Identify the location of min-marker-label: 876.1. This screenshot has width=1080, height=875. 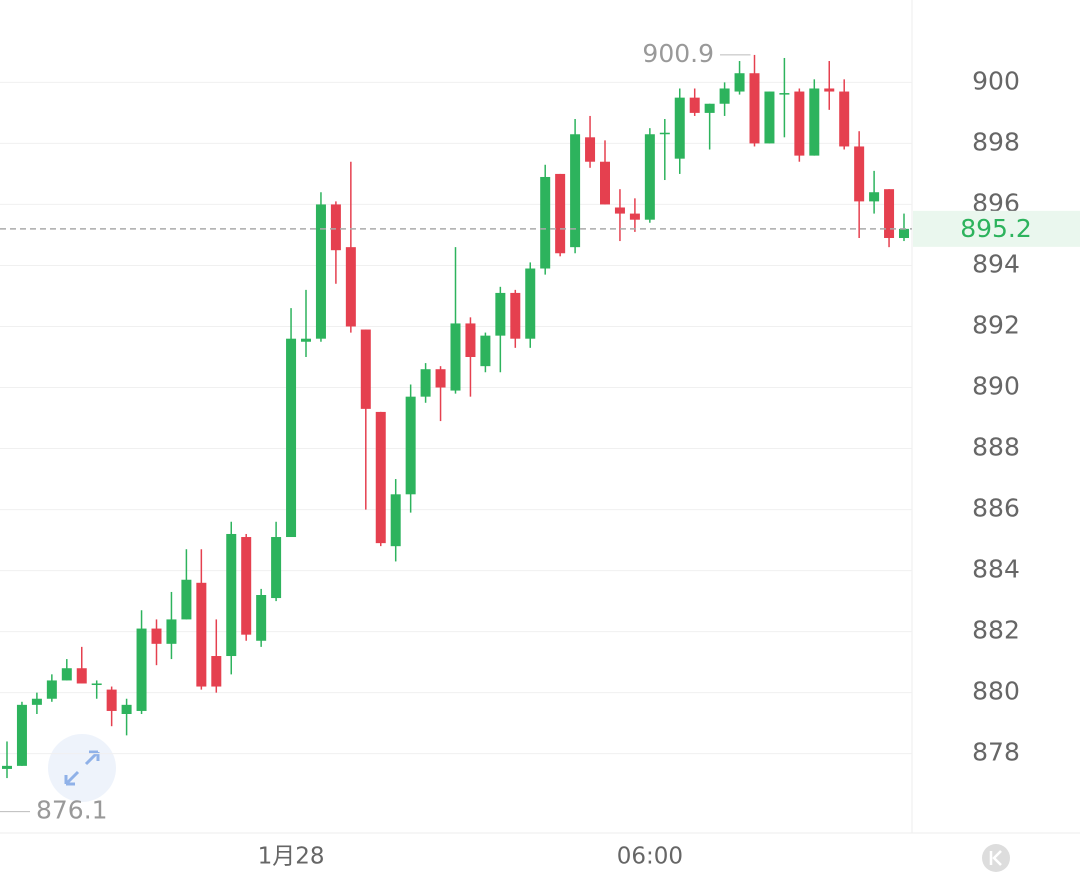
(72, 810).